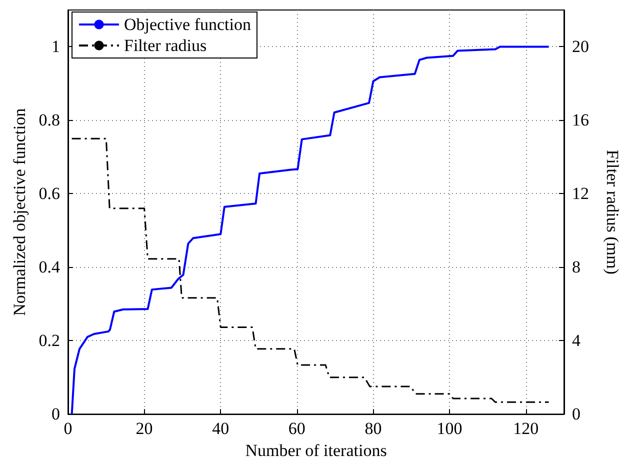 The height and width of the screenshot is (464, 629). I want to click on legend-label: Objective function, so click(188, 24).